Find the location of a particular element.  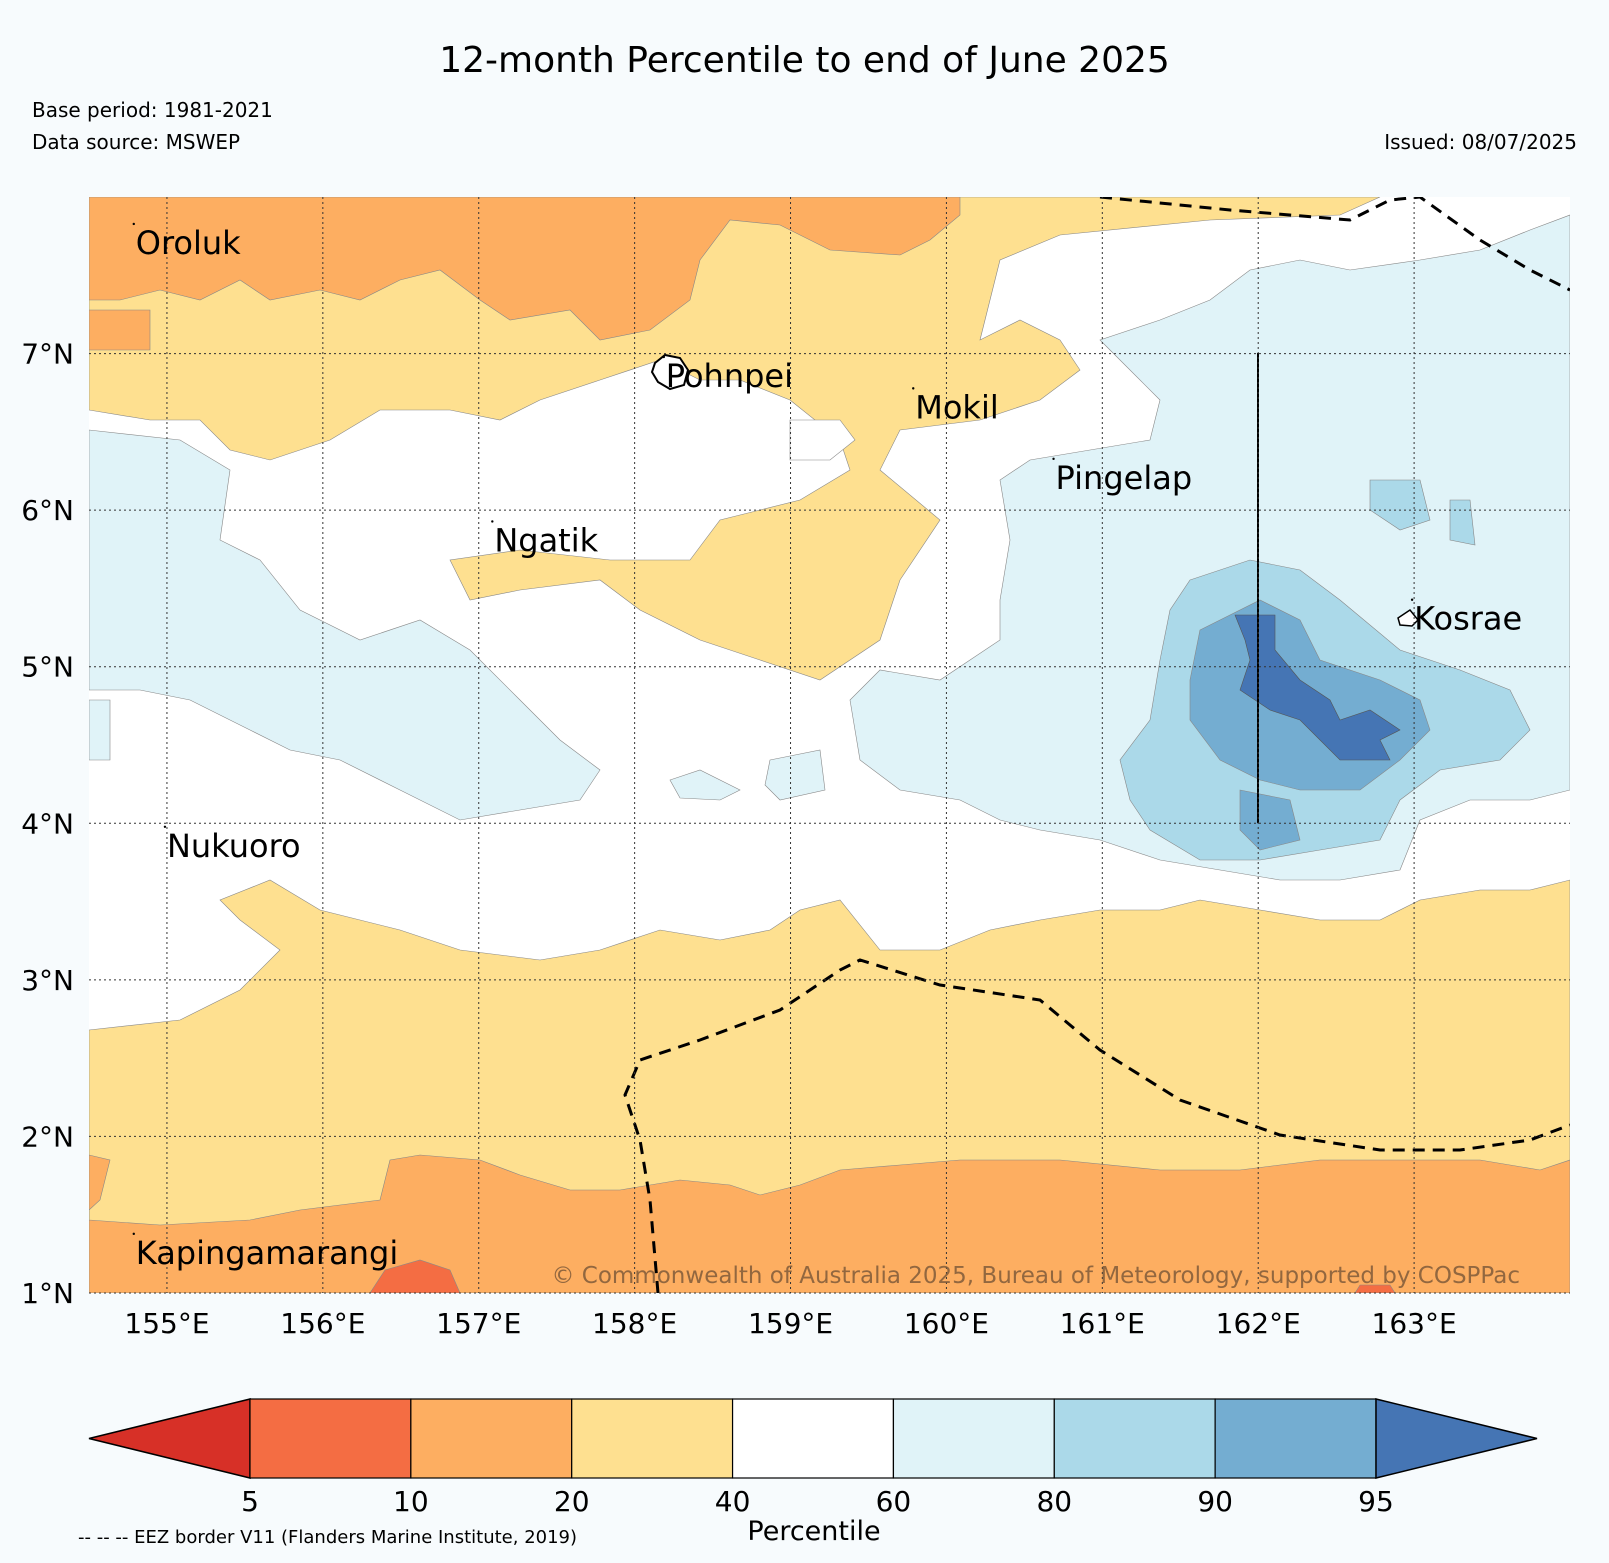

base-period: Base period: 1981-2021 is located at coordinates (152, 110).